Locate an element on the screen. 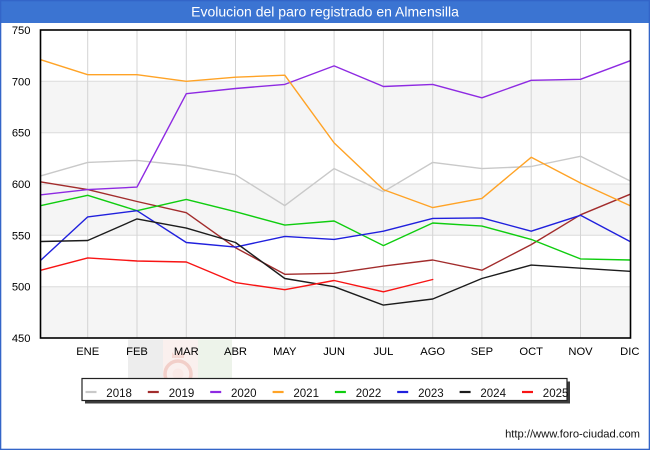 The image size is (650, 455). svg-text: SEP is located at coordinates (482, 352).